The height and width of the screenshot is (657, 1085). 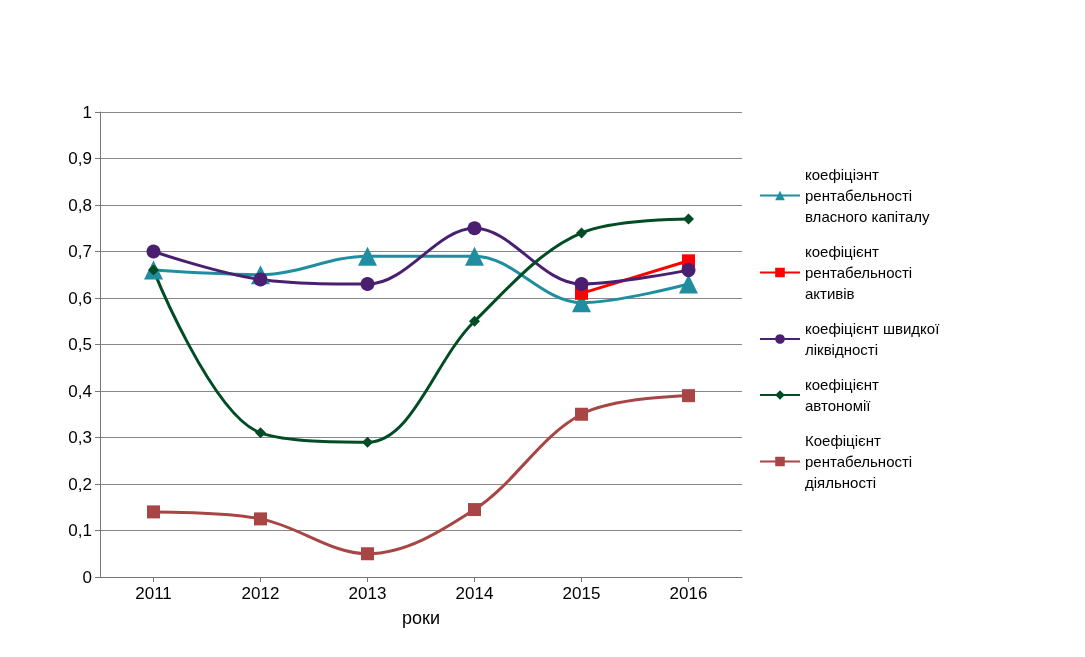 What do you see at coordinates (153, 593) in the screenshot?
I see `x-tick-label: 2011` at bounding box center [153, 593].